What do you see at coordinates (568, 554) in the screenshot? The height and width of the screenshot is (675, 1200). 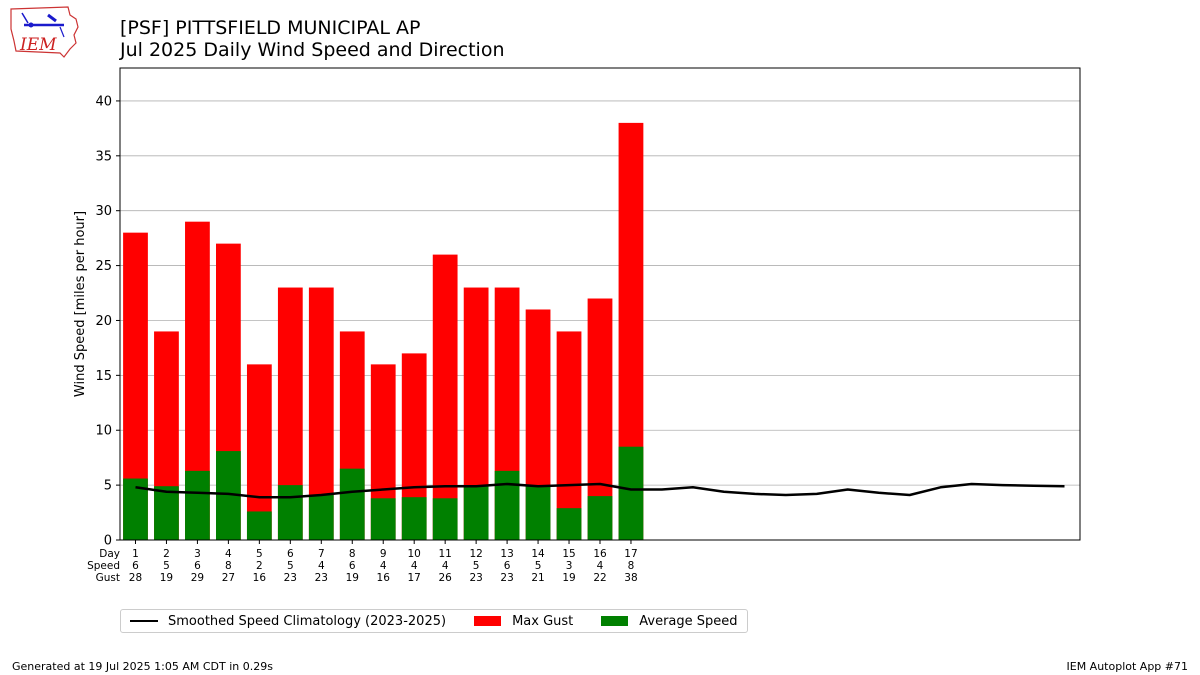 I see `day-label: 15` at bounding box center [568, 554].